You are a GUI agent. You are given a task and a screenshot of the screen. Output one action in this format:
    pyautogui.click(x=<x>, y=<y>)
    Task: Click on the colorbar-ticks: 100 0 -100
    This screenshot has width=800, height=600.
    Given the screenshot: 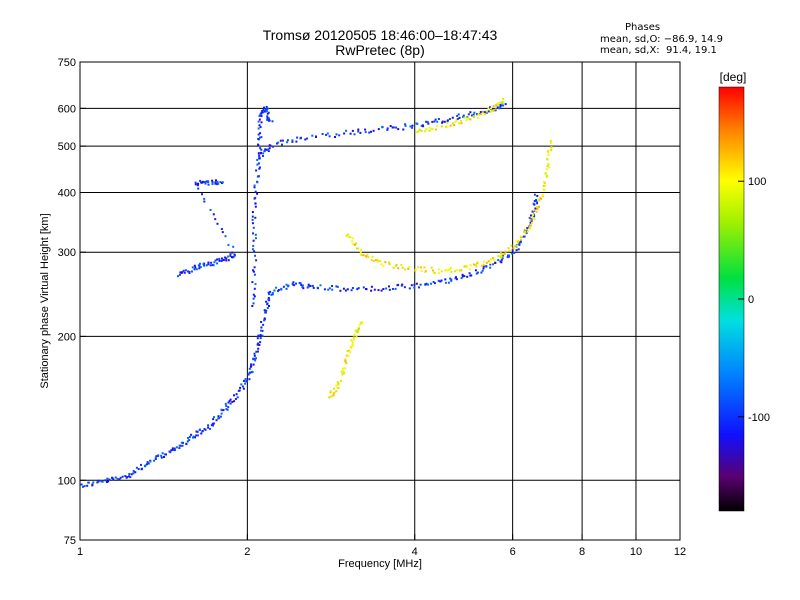 What is the action you would take?
    pyautogui.click(x=754, y=300)
    